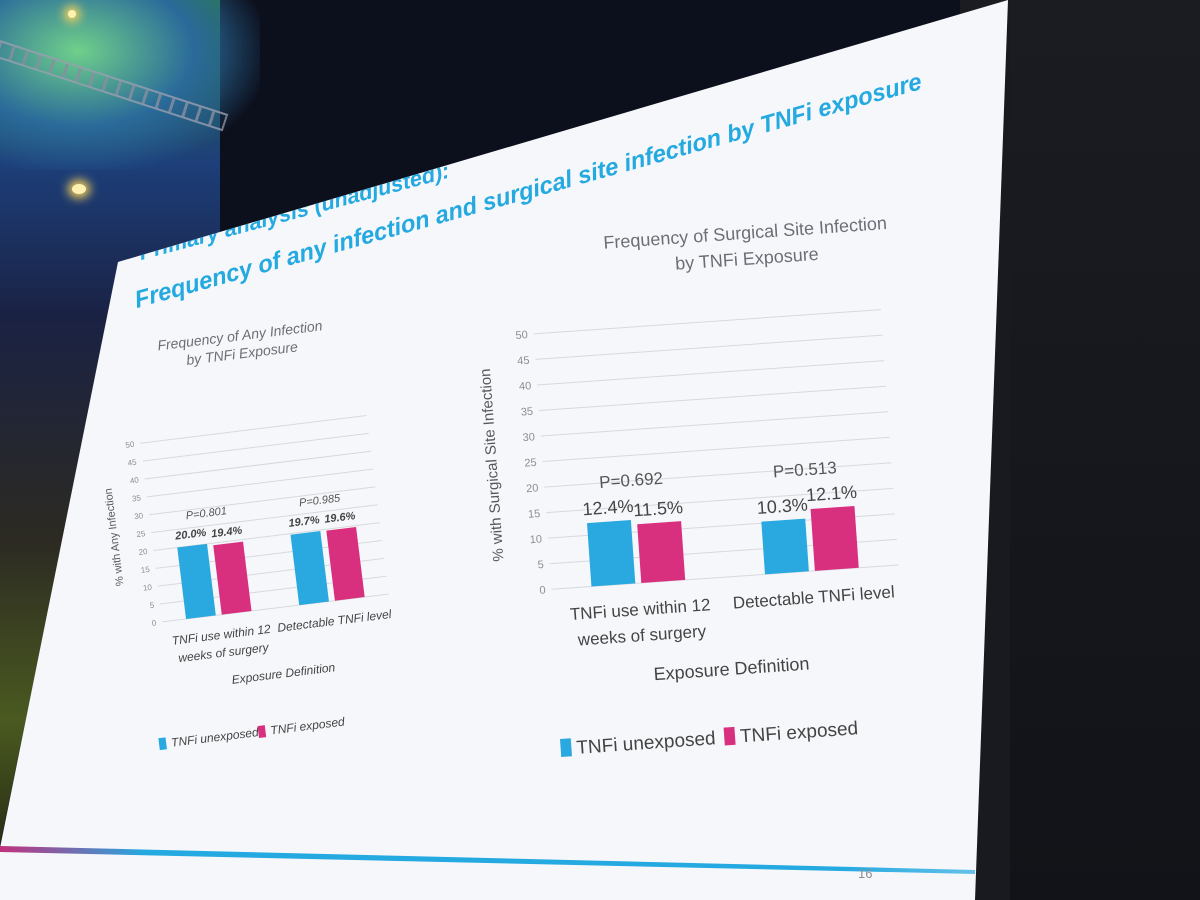 This screenshot has height=900, width=1200. Describe the element at coordinates (227, 533) in the screenshot. I see `data-label: 19.4%` at that location.